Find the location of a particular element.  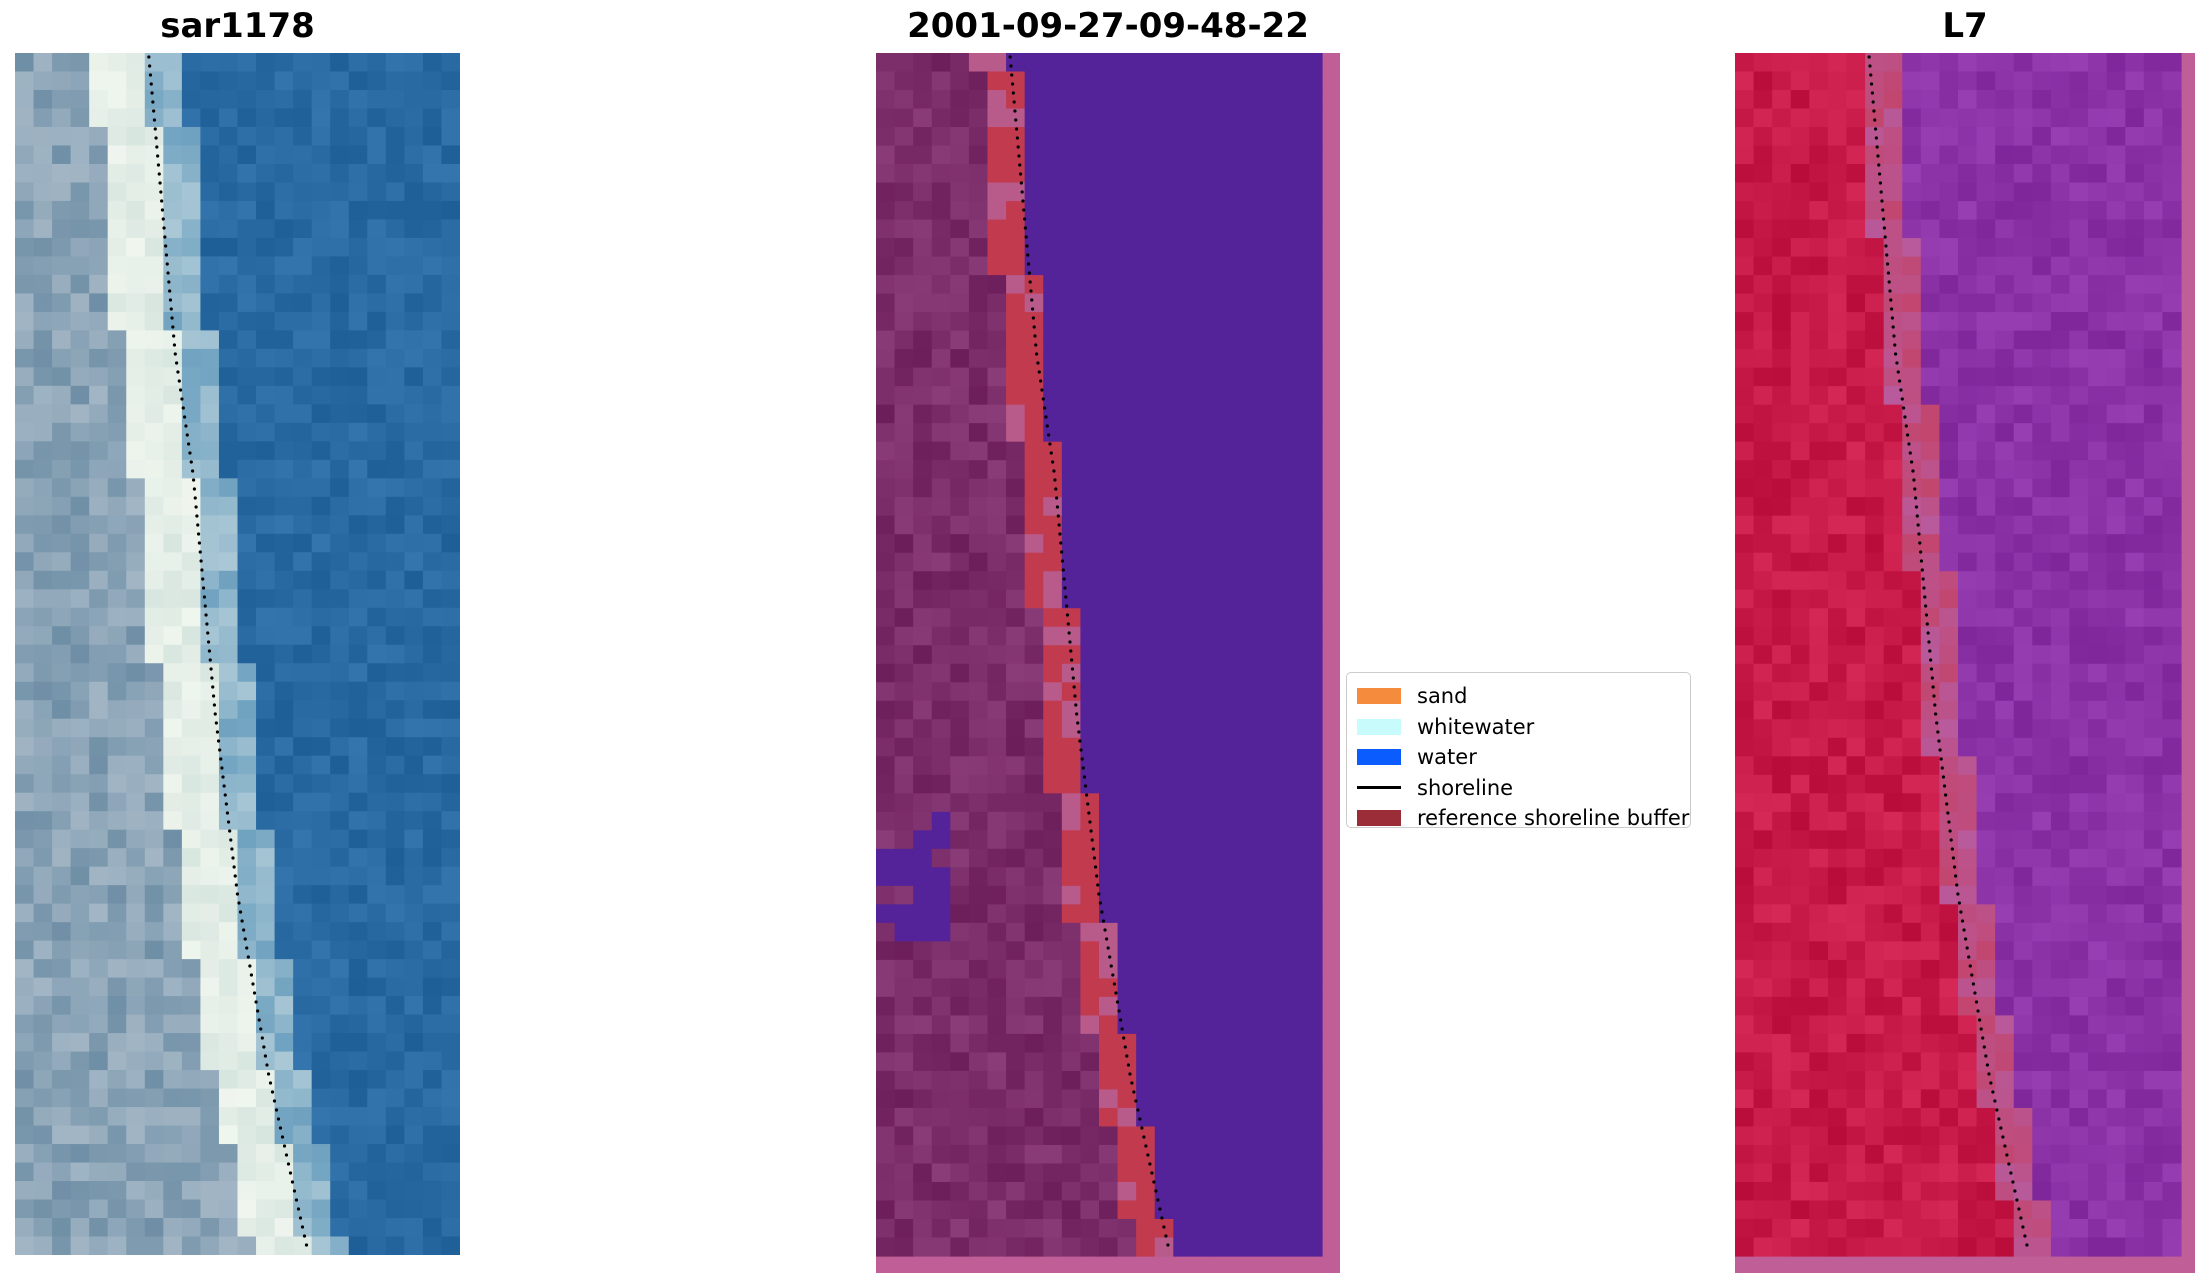

legend-label: whitewater is located at coordinates (1476, 726).